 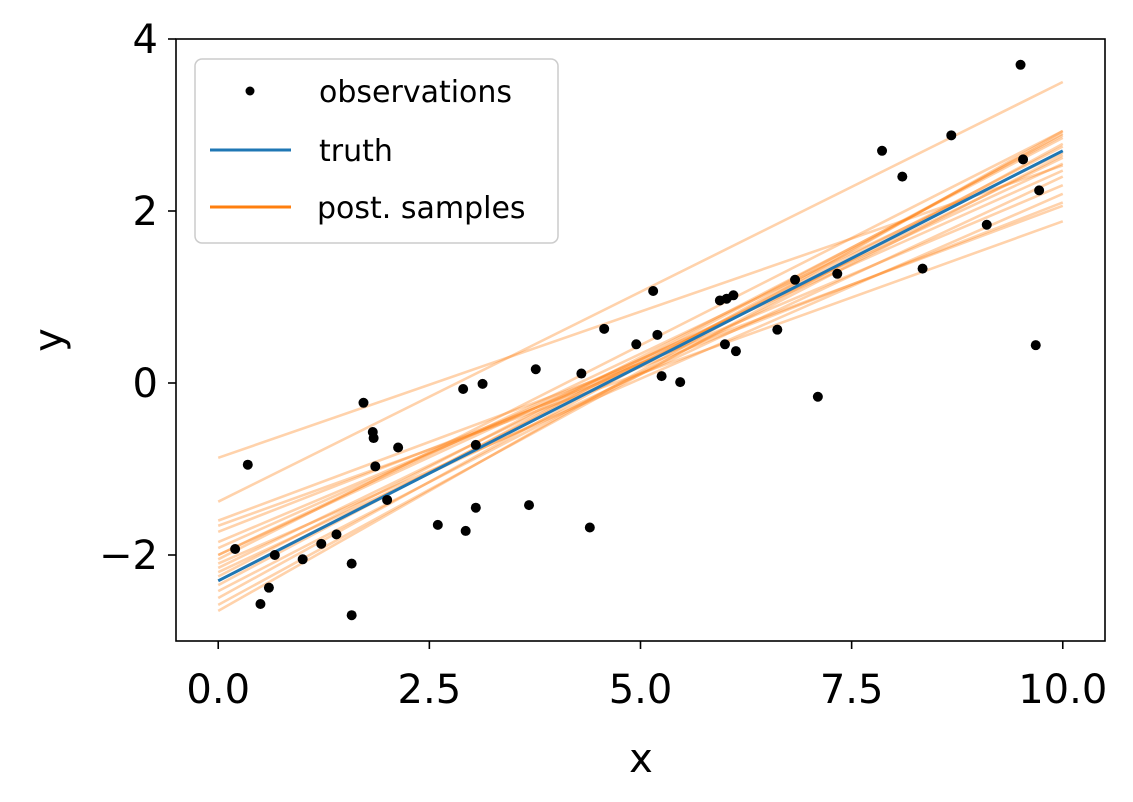 I want to click on y-tick-label-2: 2, so click(x=145, y=212).